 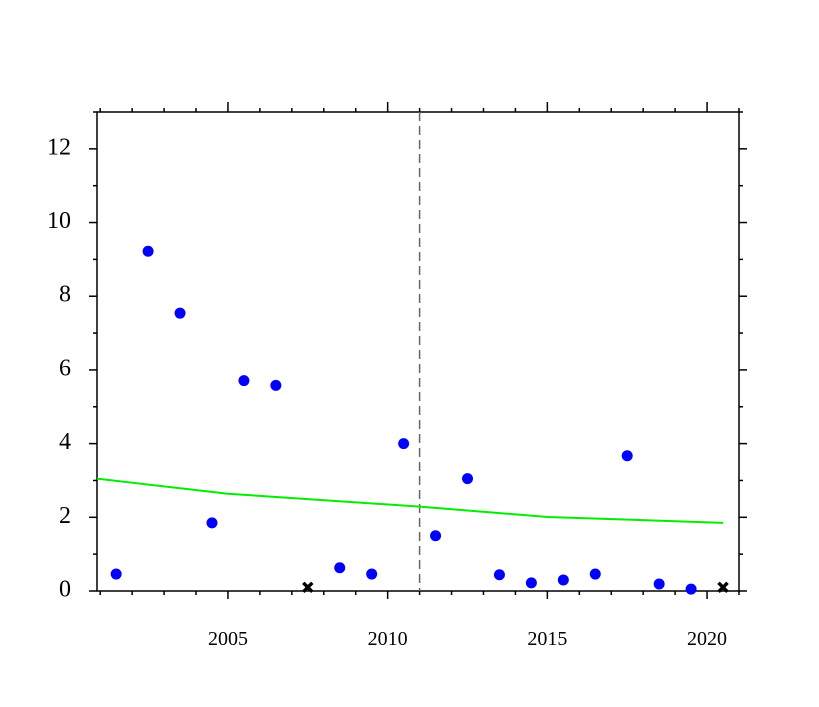 What do you see at coordinates (65, 590) in the screenshot?
I see `y-tick-label: 0` at bounding box center [65, 590].